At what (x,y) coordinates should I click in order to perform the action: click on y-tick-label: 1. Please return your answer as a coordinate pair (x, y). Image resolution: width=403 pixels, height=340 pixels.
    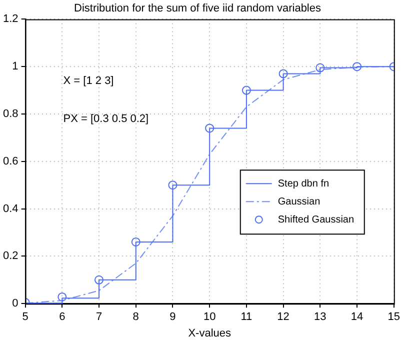
    Looking at the image, I should click on (15, 66).